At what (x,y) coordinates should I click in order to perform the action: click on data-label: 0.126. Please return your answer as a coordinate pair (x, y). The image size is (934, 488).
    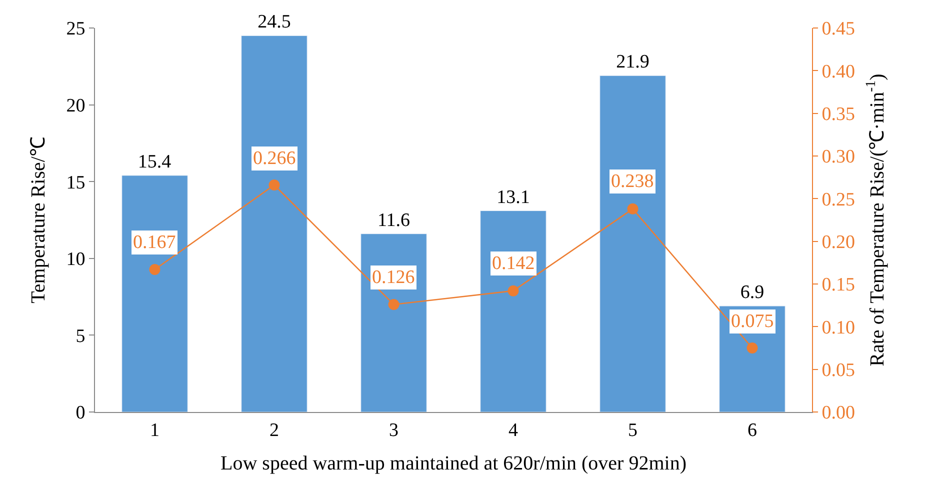
    Looking at the image, I should click on (393, 277).